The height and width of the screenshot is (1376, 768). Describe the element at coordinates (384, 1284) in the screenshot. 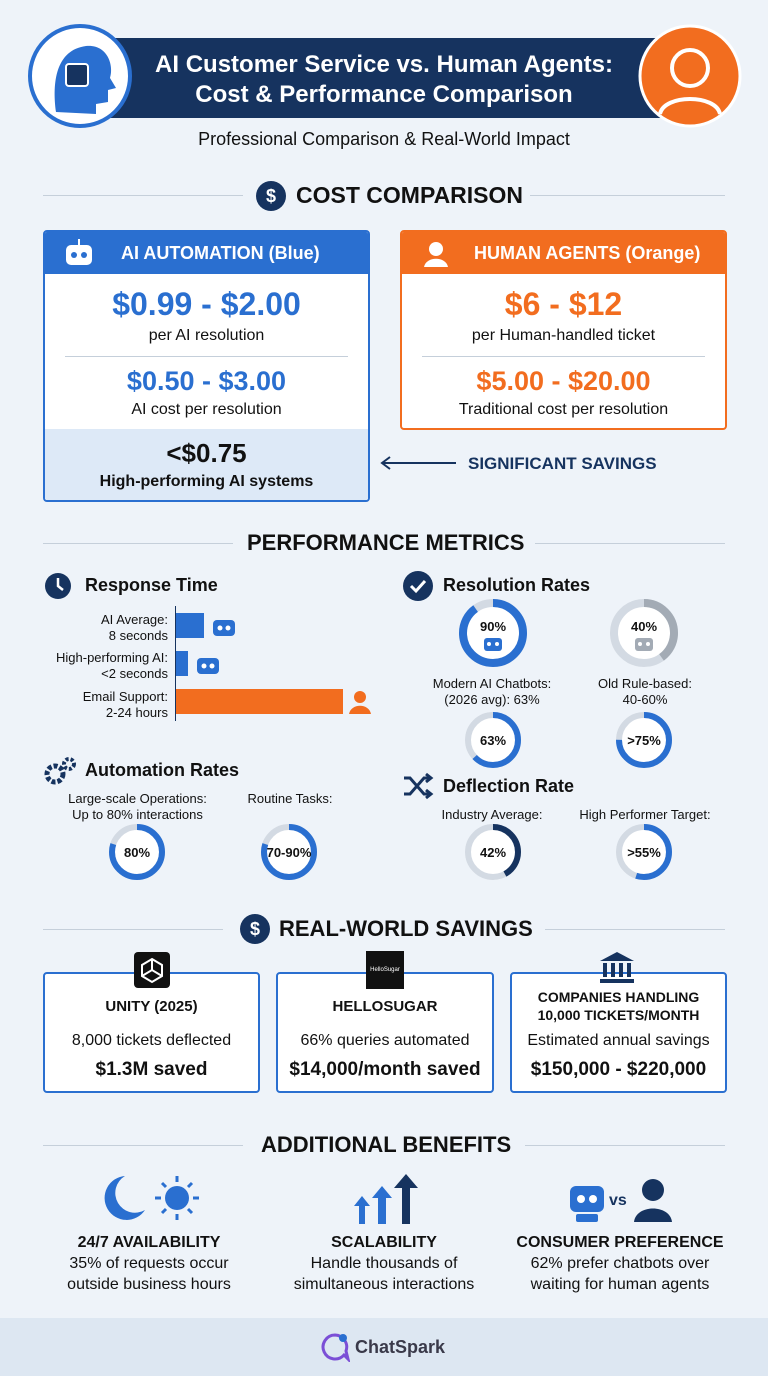

I see `benefit-text: simultaneous interactions` at that location.